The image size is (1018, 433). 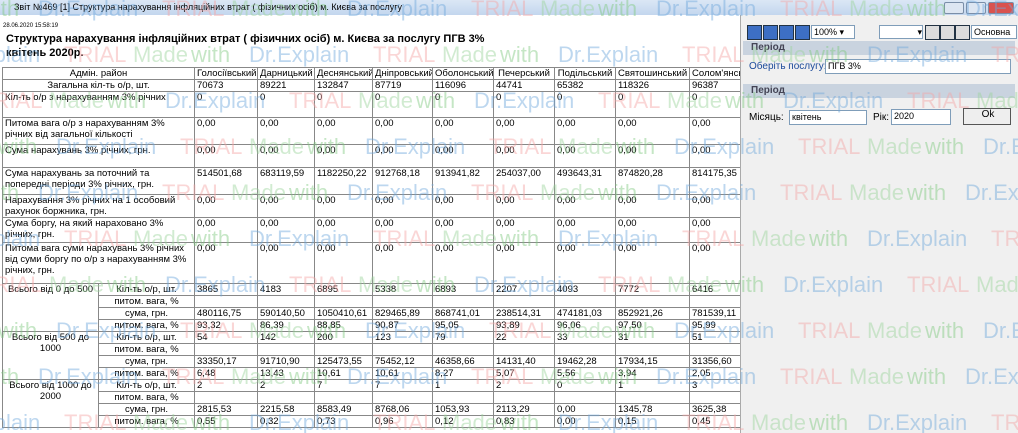 I want to click on value-cell: 118326, so click(x=653, y=85).